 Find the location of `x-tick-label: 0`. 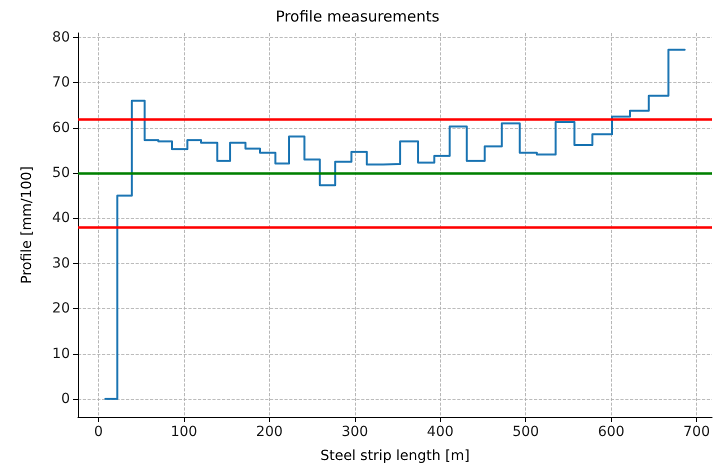

x-tick-label: 0 is located at coordinates (98, 432).